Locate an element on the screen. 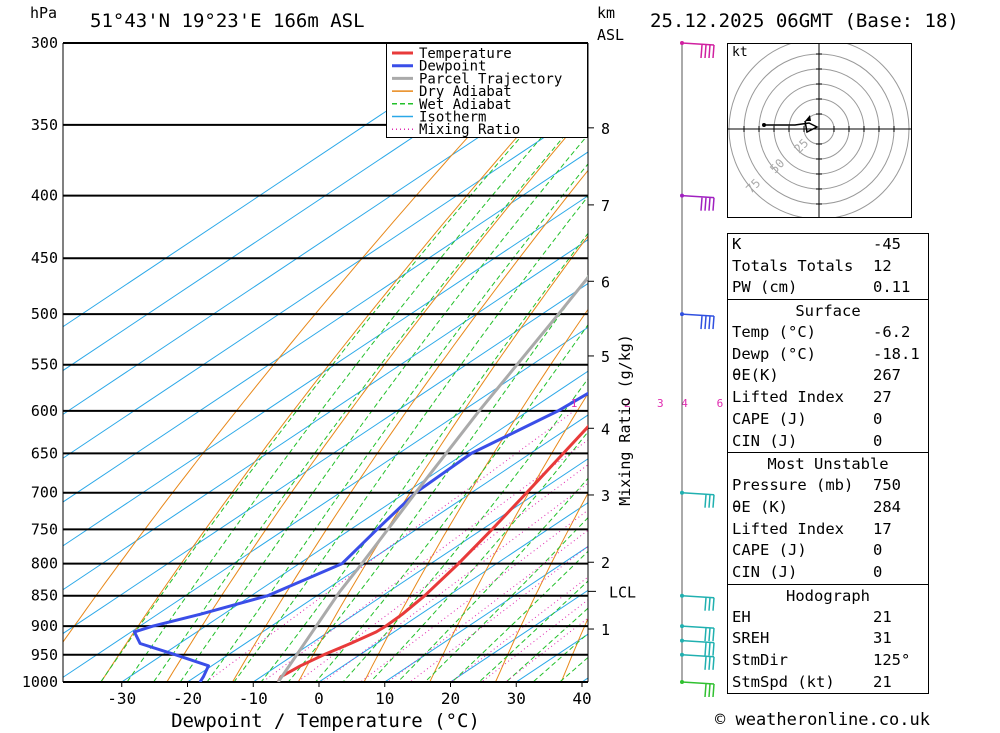 The height and width of the screenshot is (733, 1000). hpa-unit: hPa is located at coordinates (44, 13).